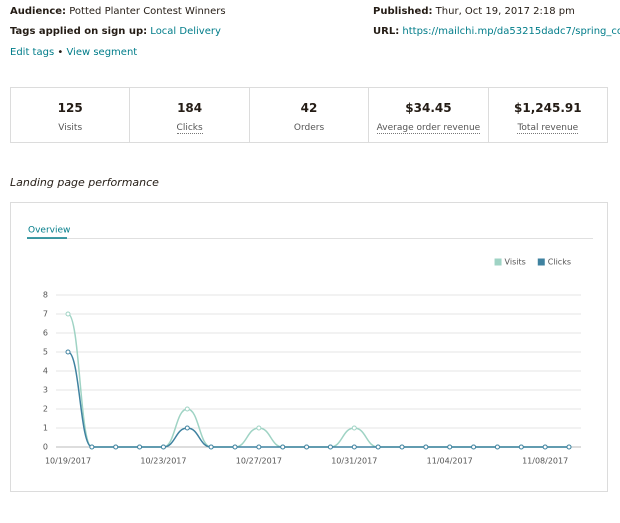  What do you see at coordinates (45, 314) in the screenshot?
I see `y-tick-label: 7` at bounding box center [45, 314].